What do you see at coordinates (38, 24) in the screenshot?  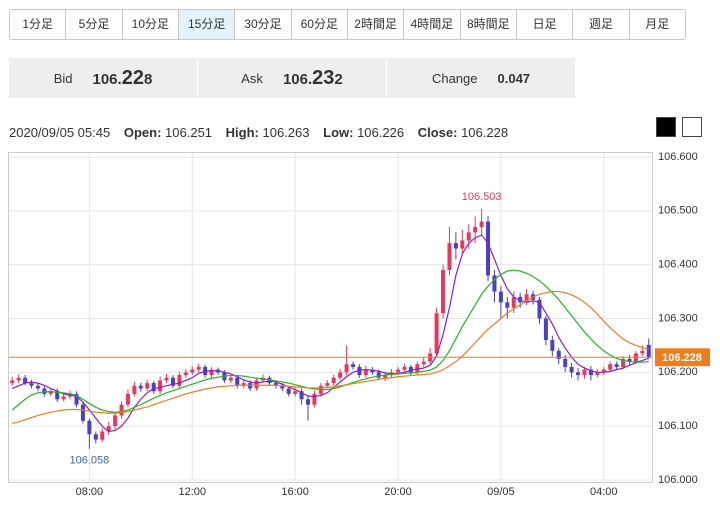 I see `timeframe-button: 1分足` at bounding box center [38, 24].